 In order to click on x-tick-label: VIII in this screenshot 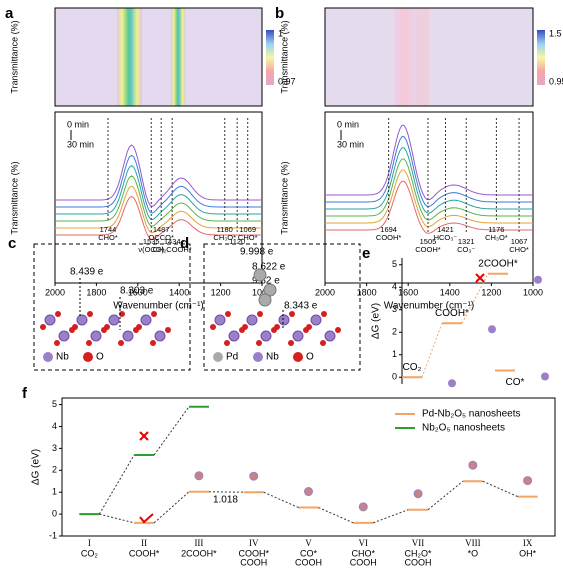, I will do `click(473, 543)`.